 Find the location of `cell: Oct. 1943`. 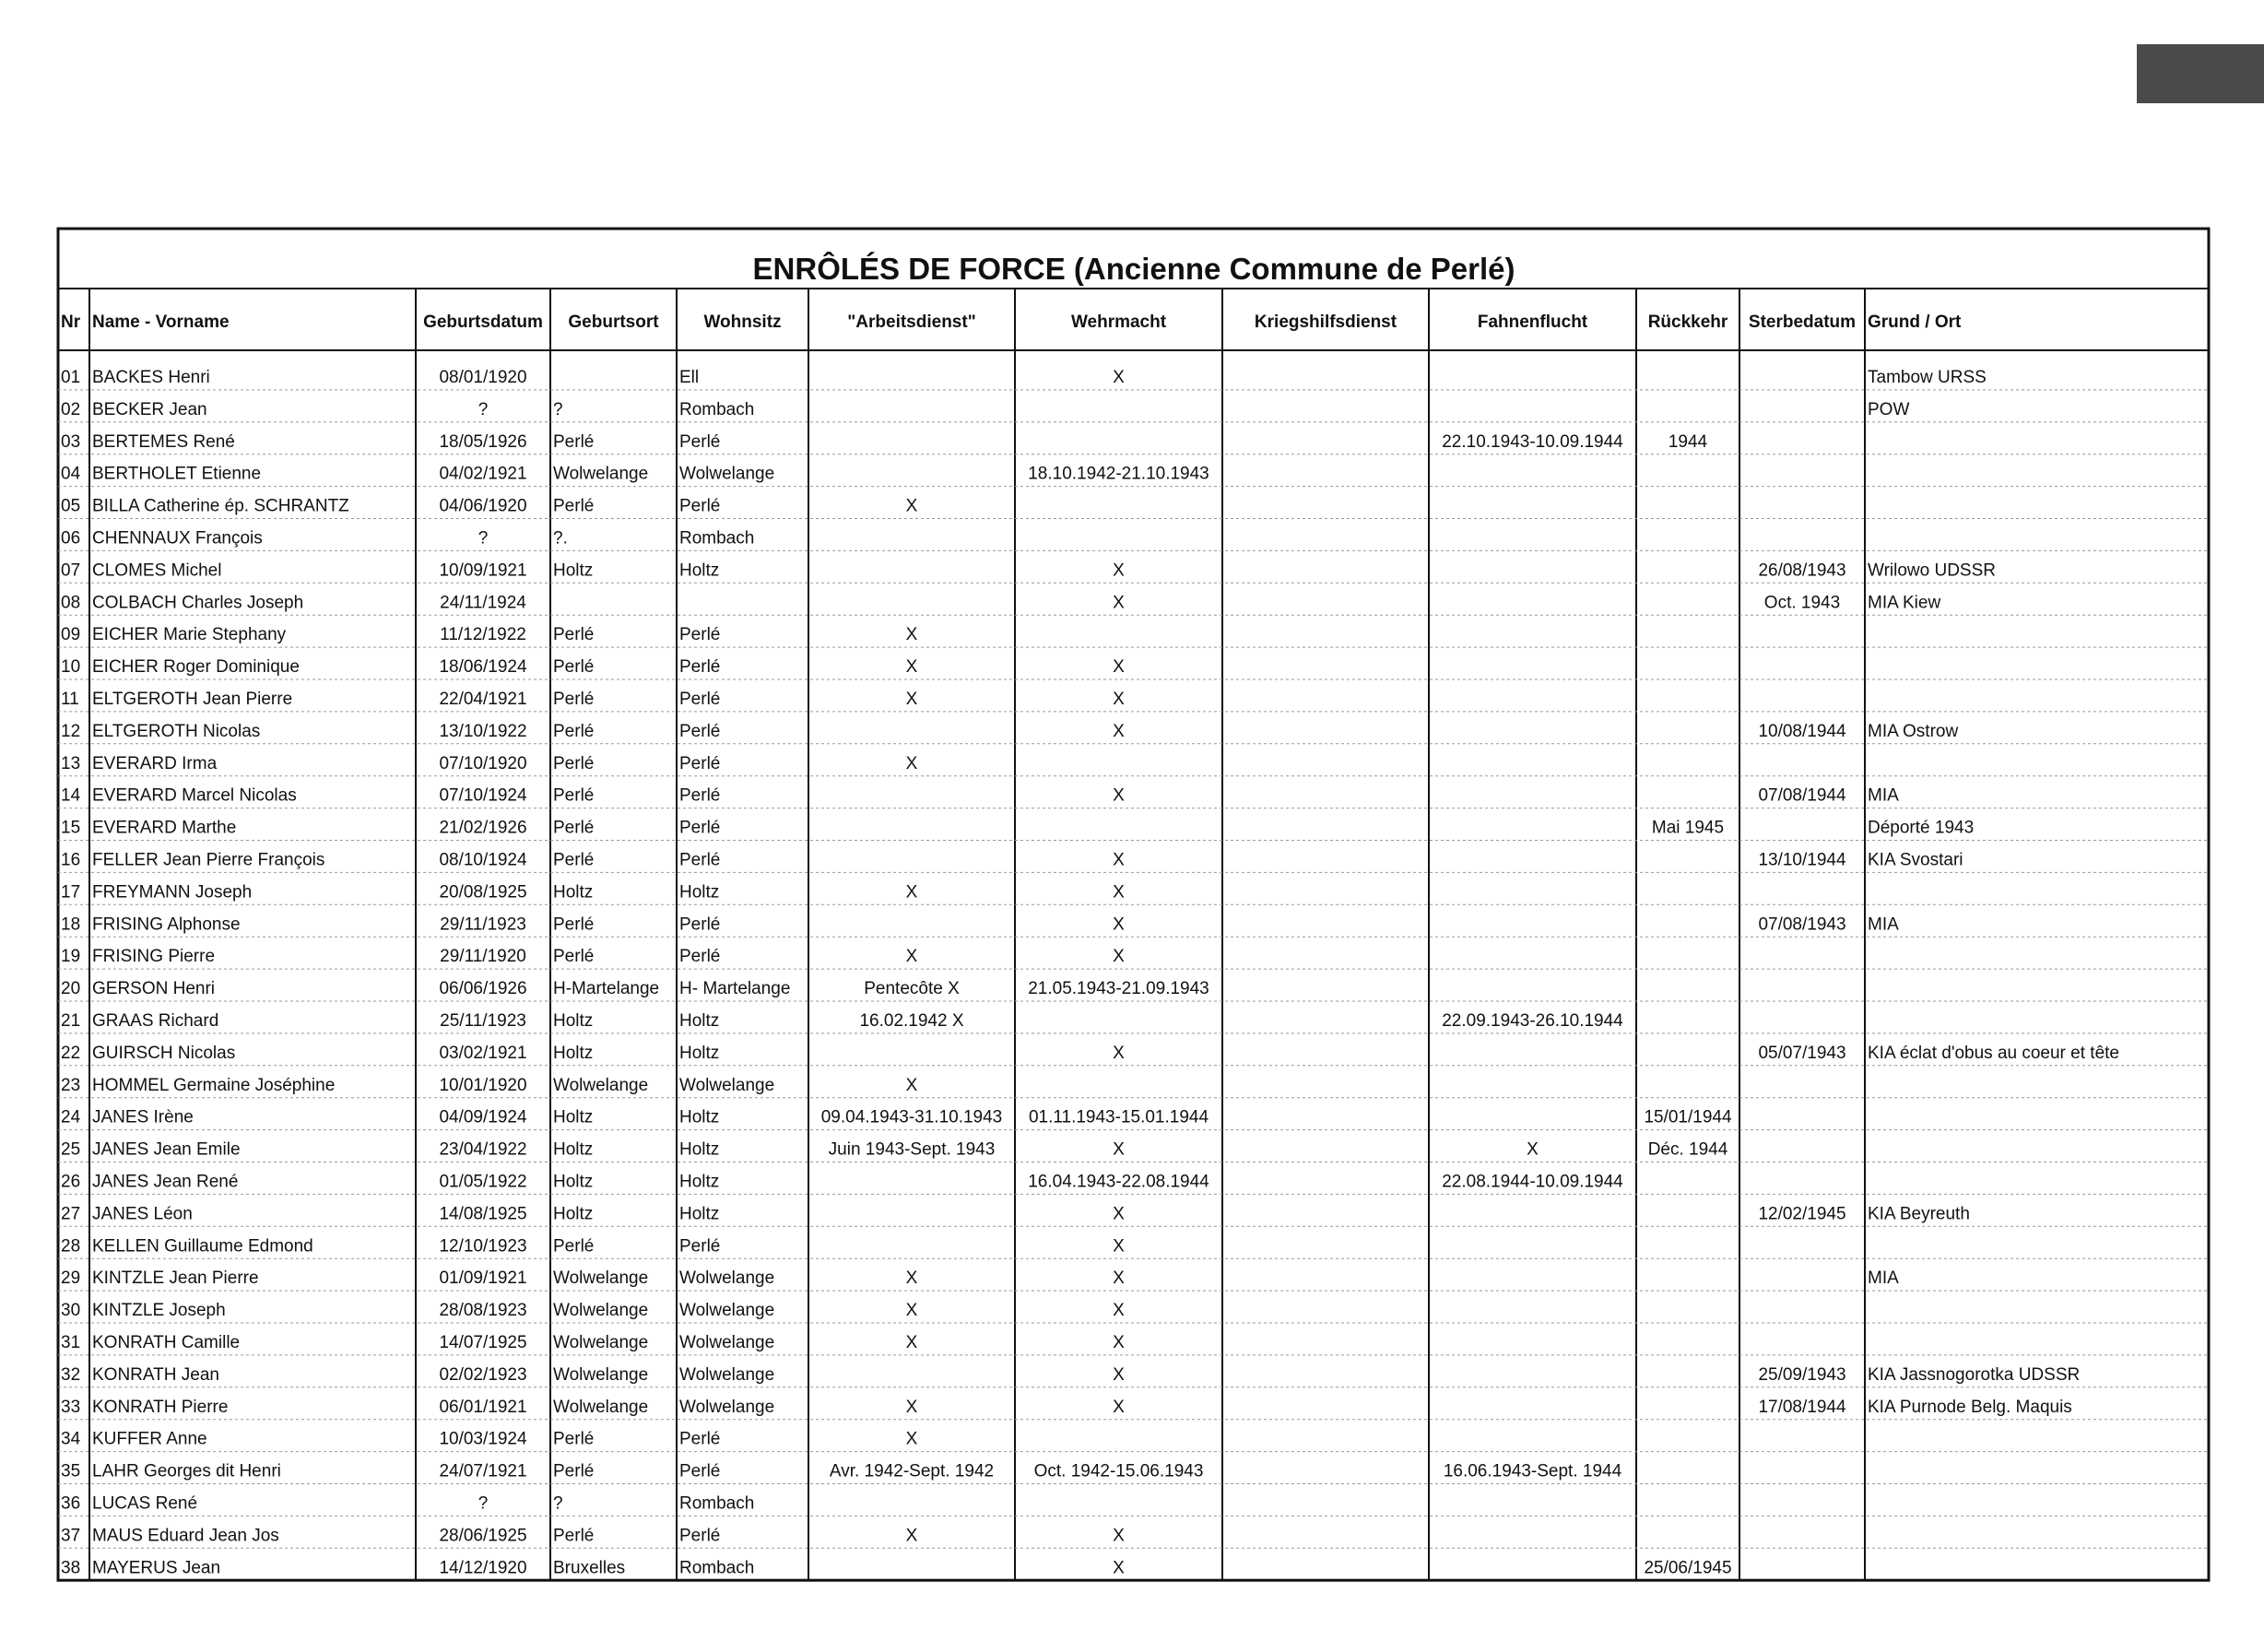

cell: Oct. 1943 is located at coordinates (1802, 602).